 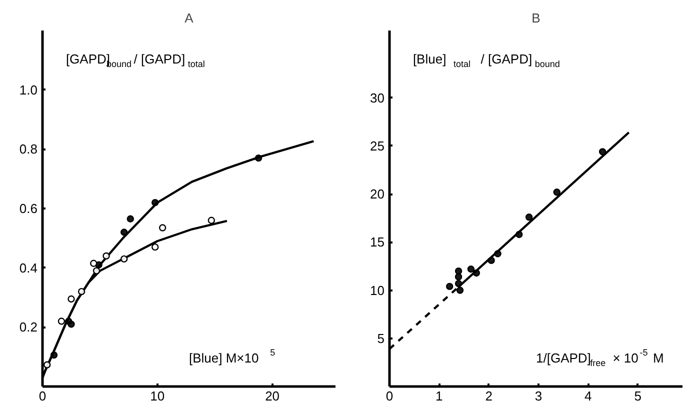 What do you see at coordinates (538, 396) in the screenshot?
I see `x-tick-label: 3` at bounding box center [538, 396].